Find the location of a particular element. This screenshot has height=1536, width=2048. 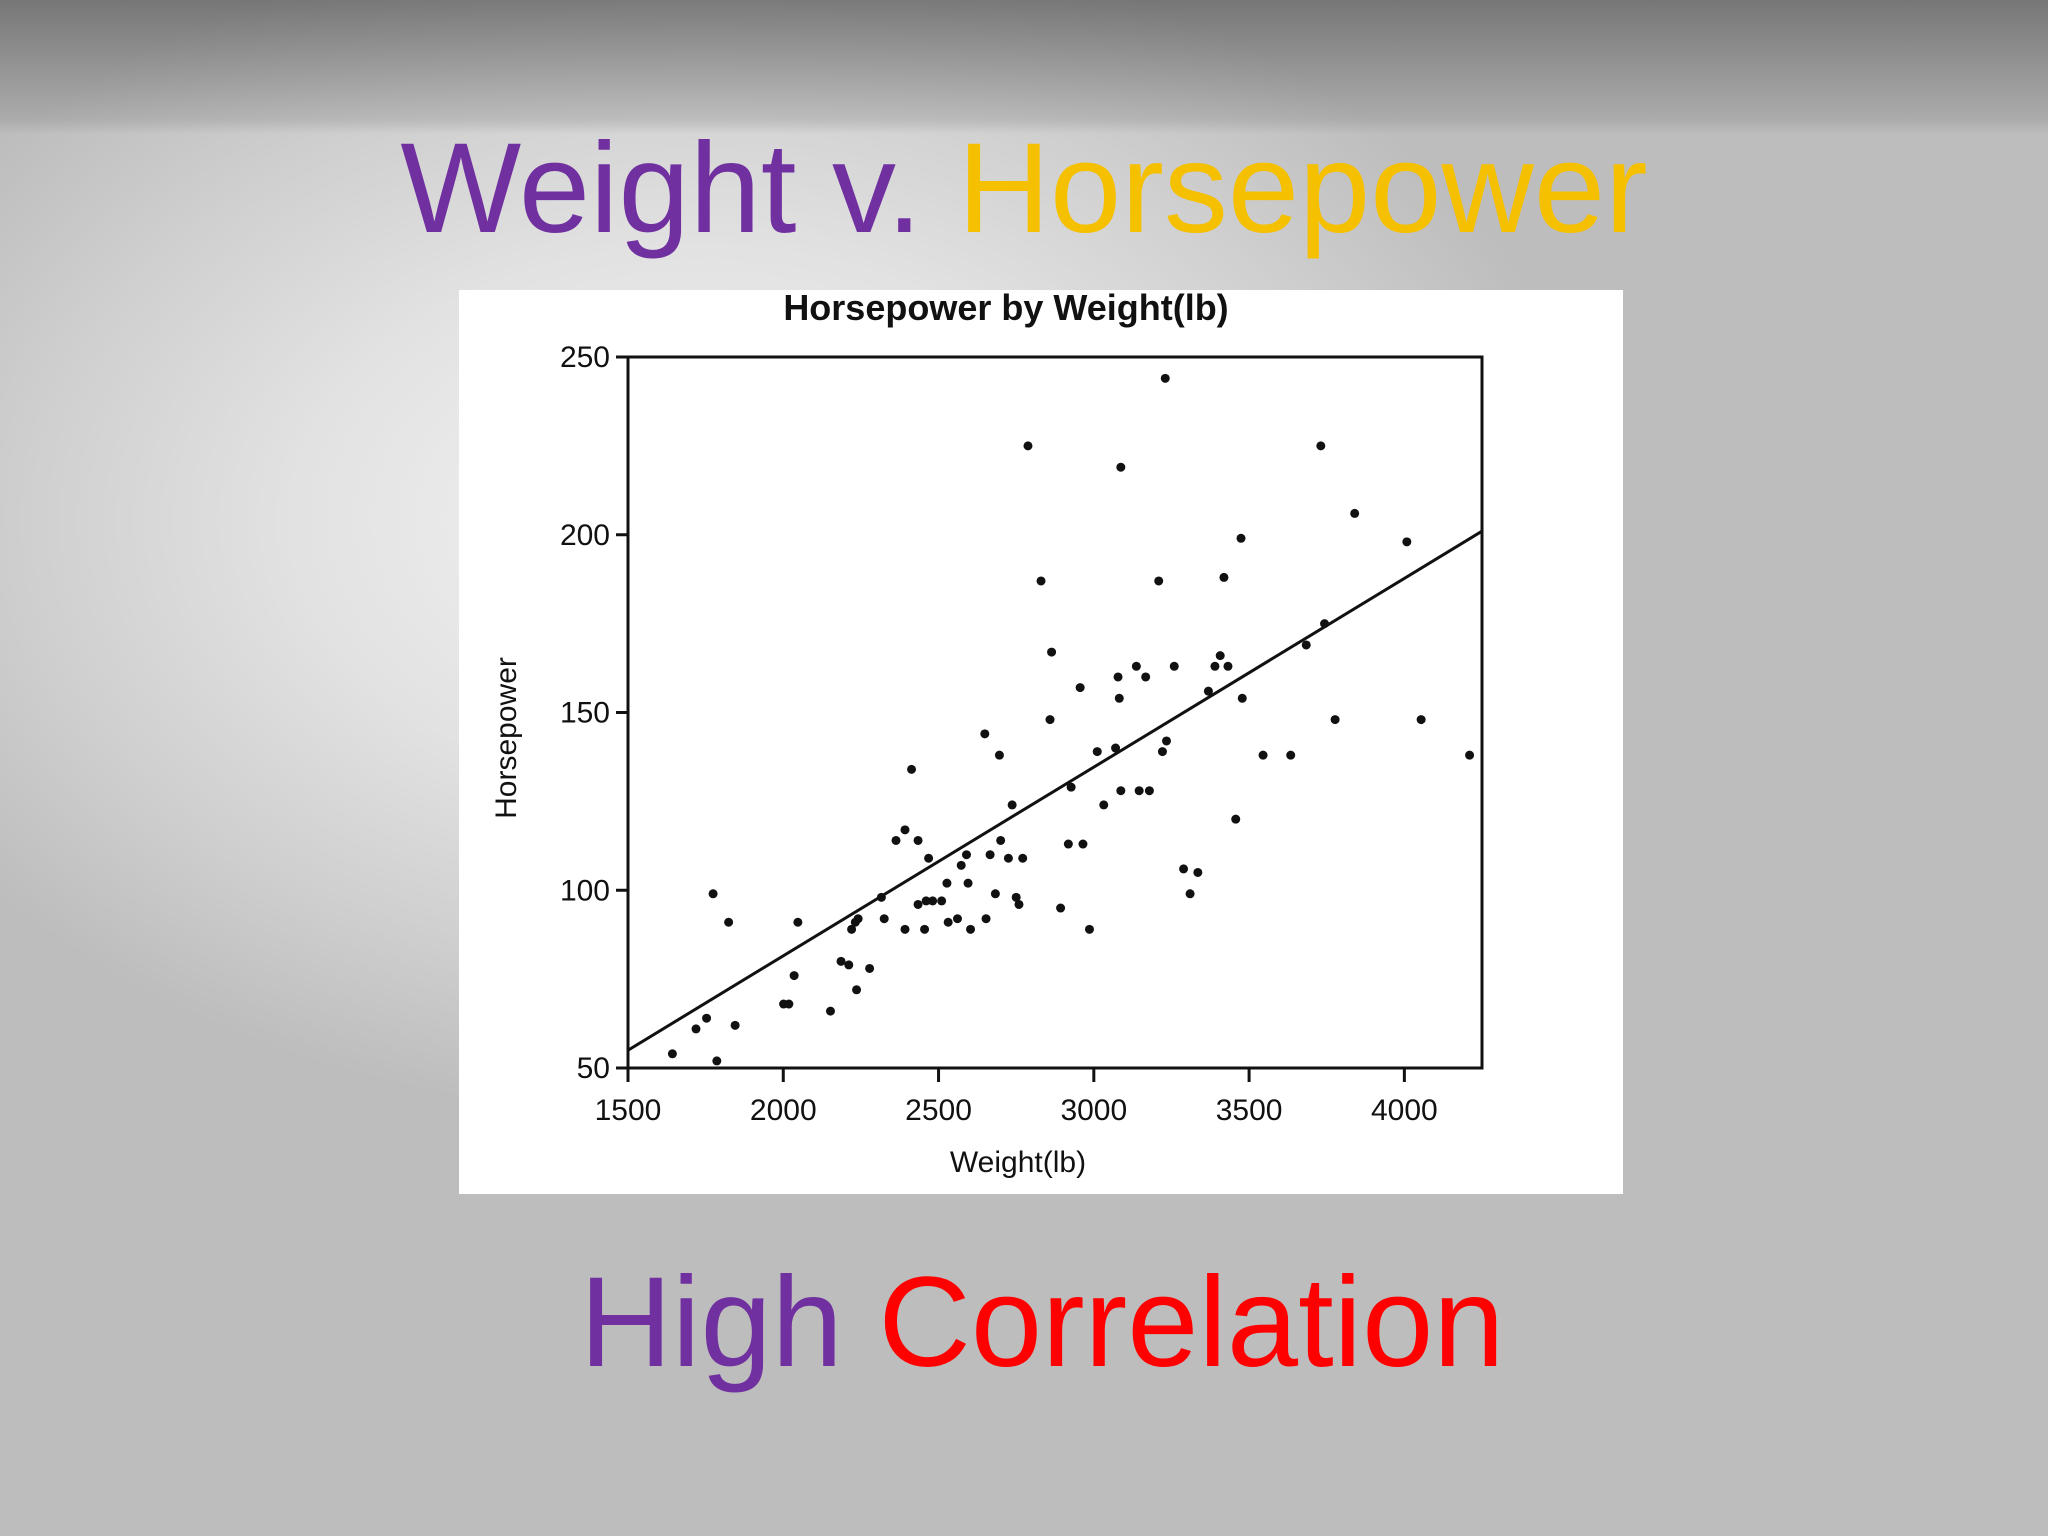

title-part: Horsepower is located at coordinates (1303, 188).